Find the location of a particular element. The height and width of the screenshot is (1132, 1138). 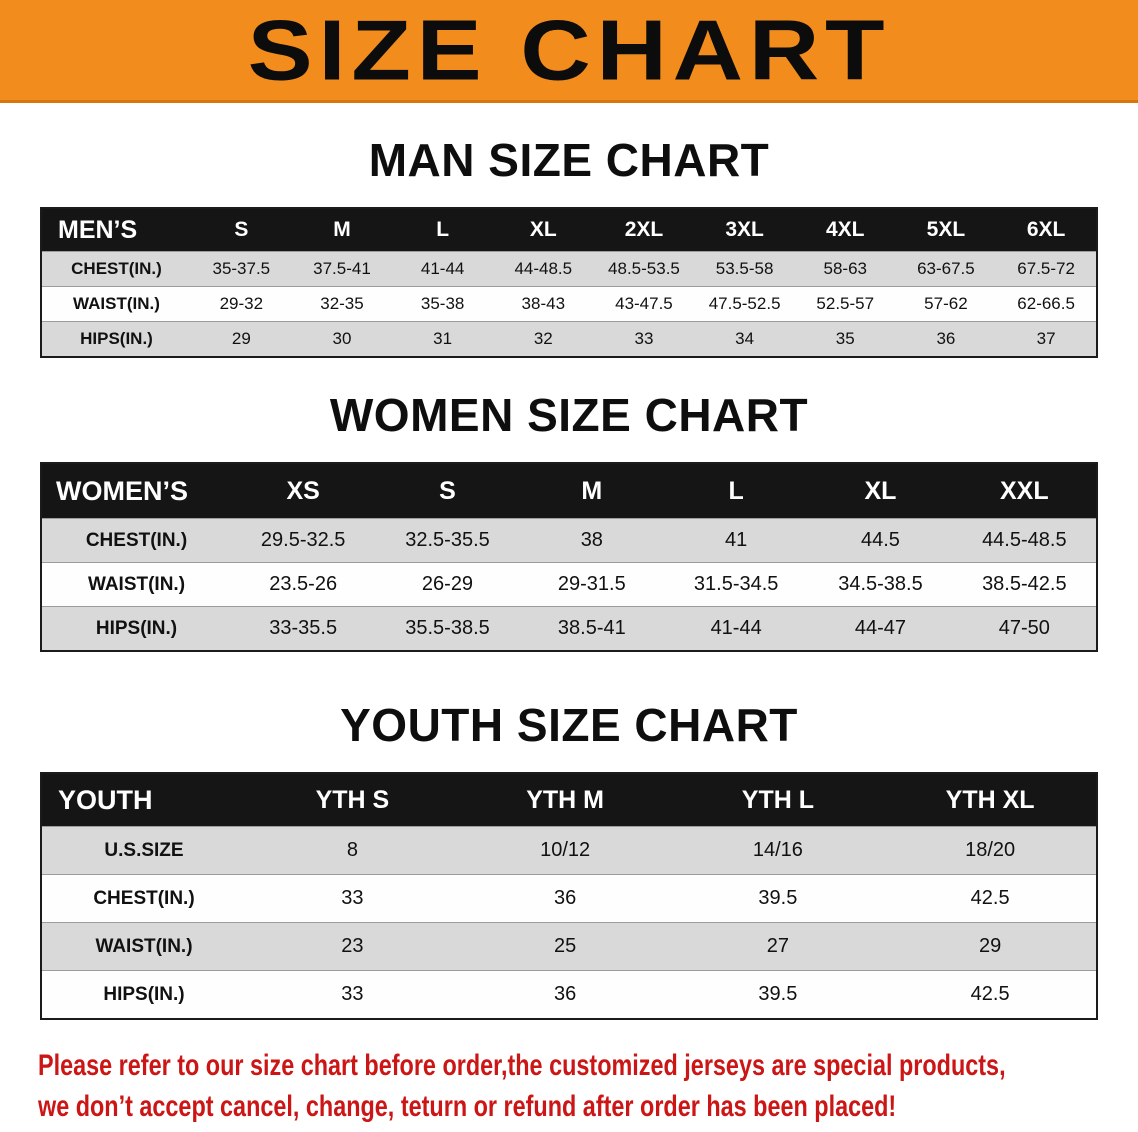

youth-table-row: CHEST(IN.) 33 36 39.5 42.5 is located at coordinates (569, 898).